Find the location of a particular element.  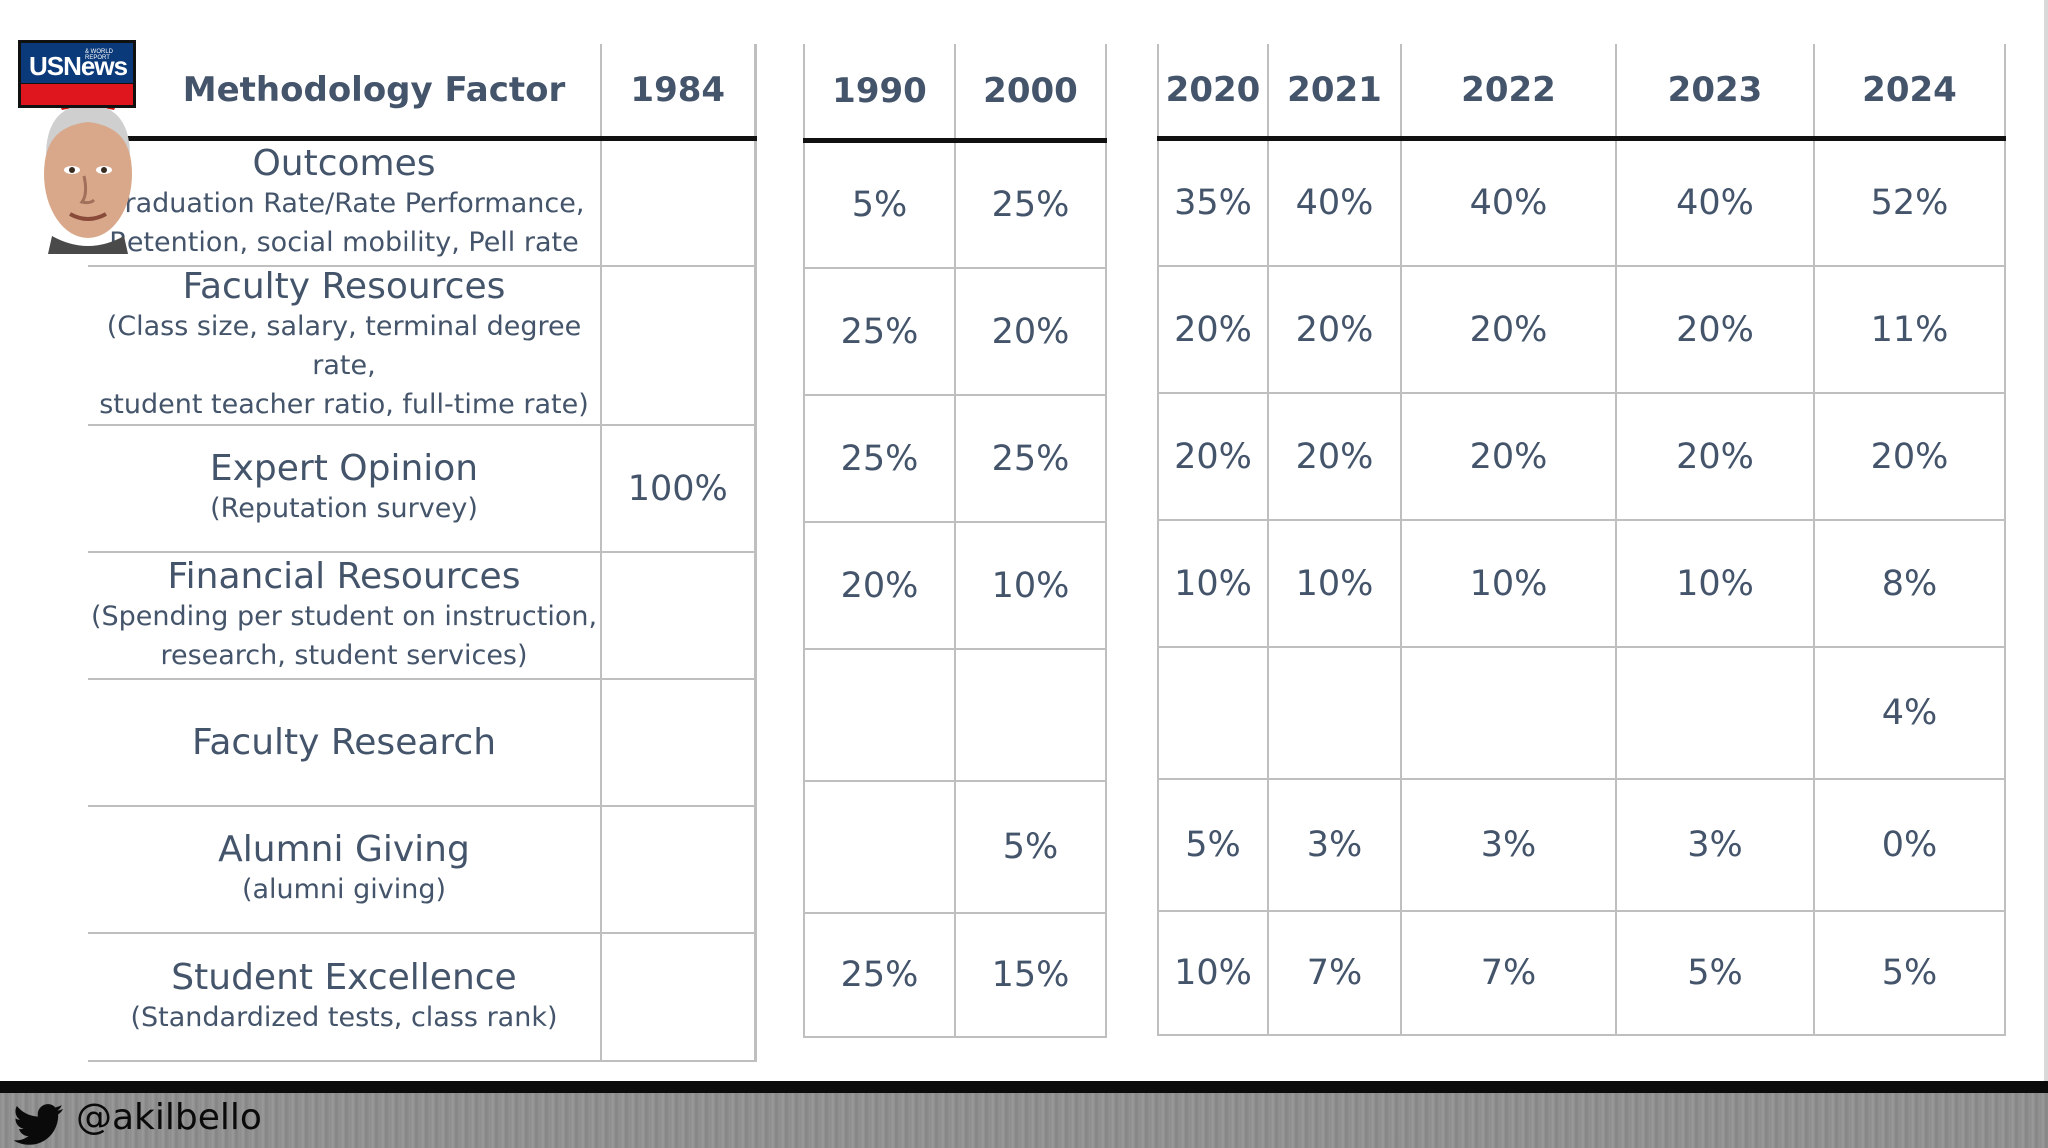

logo-text: USNews is located at coordinates (78, 66).